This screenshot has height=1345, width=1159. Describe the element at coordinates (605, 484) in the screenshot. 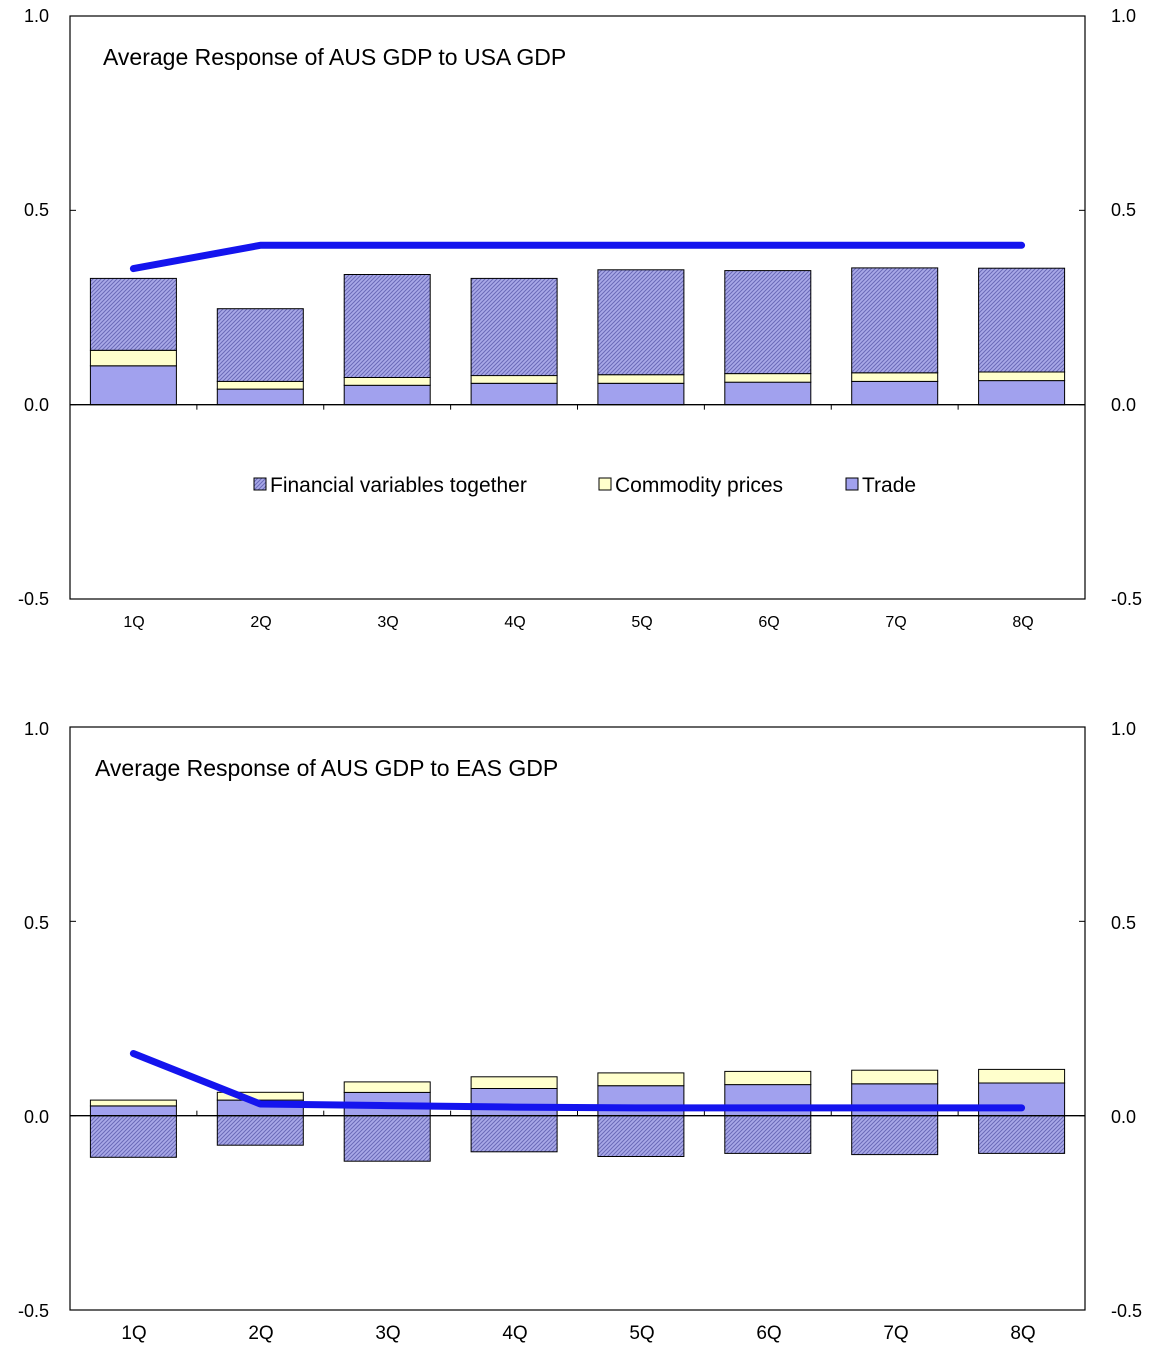

I see `legend-swatch-commodity` at that location.